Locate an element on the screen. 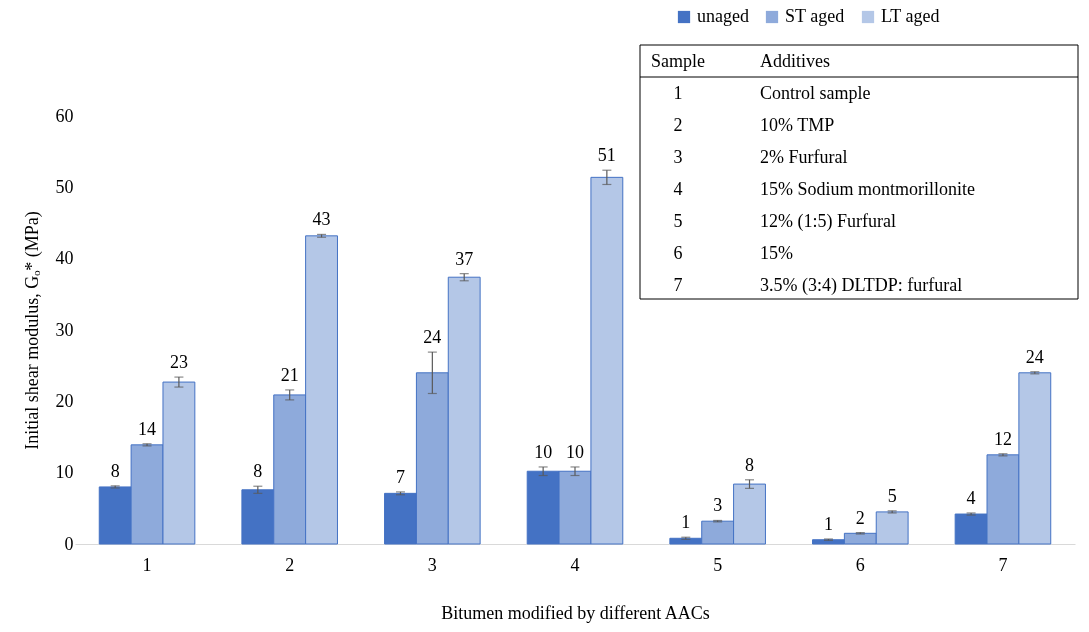 The image size is (1089, 632). x-axis-title: Bitumen modified by different AACs is located at coordinates (575, 612).